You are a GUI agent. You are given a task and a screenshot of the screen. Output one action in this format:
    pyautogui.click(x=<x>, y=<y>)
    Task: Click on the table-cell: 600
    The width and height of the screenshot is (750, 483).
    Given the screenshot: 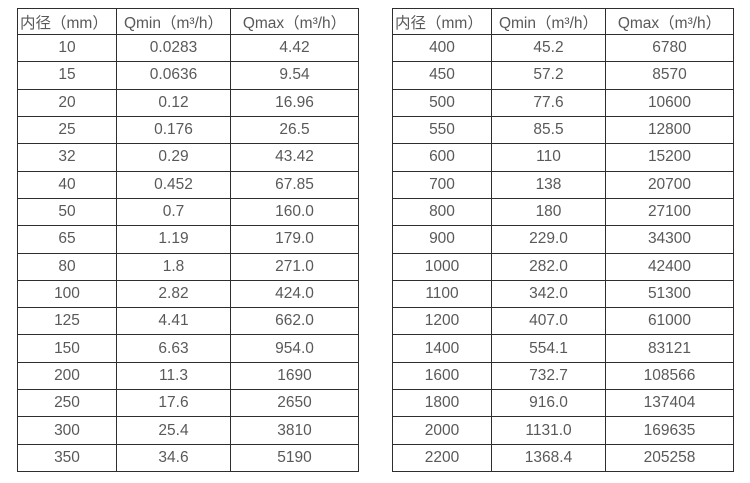 What is the action you would take?
    pyautogui.click(x=442, y=157)
    